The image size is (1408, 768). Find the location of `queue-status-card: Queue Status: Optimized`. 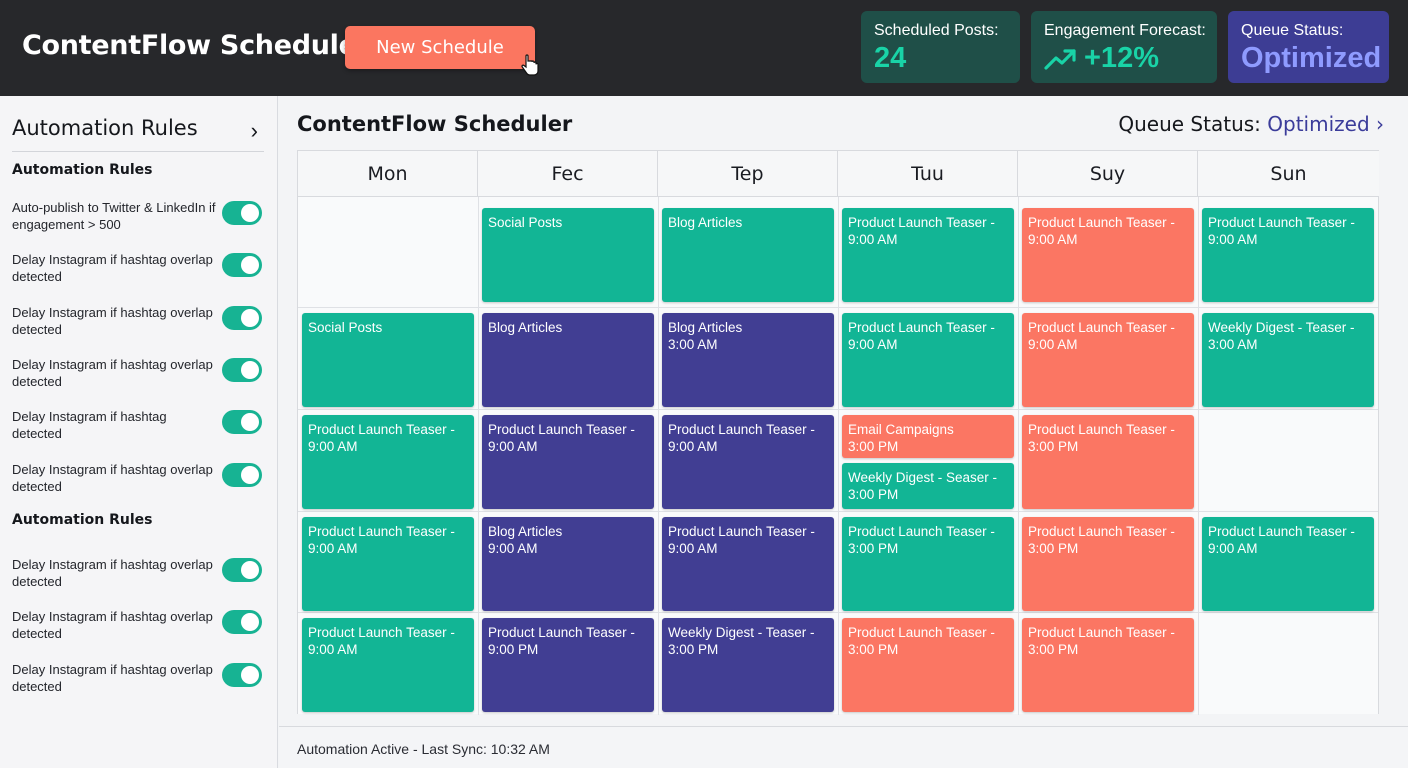

queue-status-card: Queue Status: Optimized is located at coordinates (1308, 47).